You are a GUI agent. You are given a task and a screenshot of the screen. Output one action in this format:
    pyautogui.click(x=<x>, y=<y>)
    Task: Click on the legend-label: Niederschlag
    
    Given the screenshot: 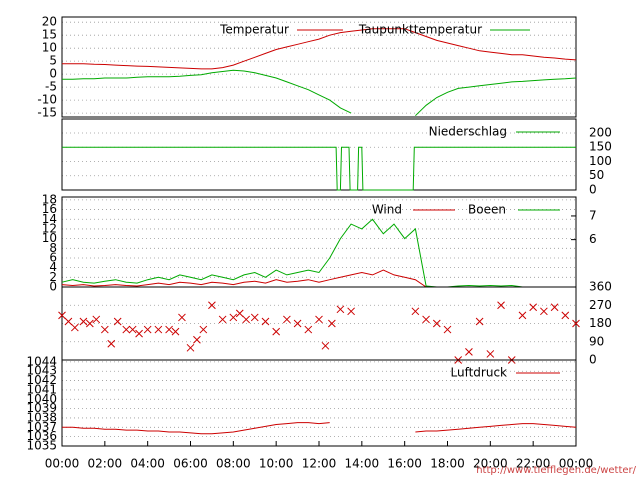 What is the action you would take?
    pyautogui.click(x=468, y=132)
    